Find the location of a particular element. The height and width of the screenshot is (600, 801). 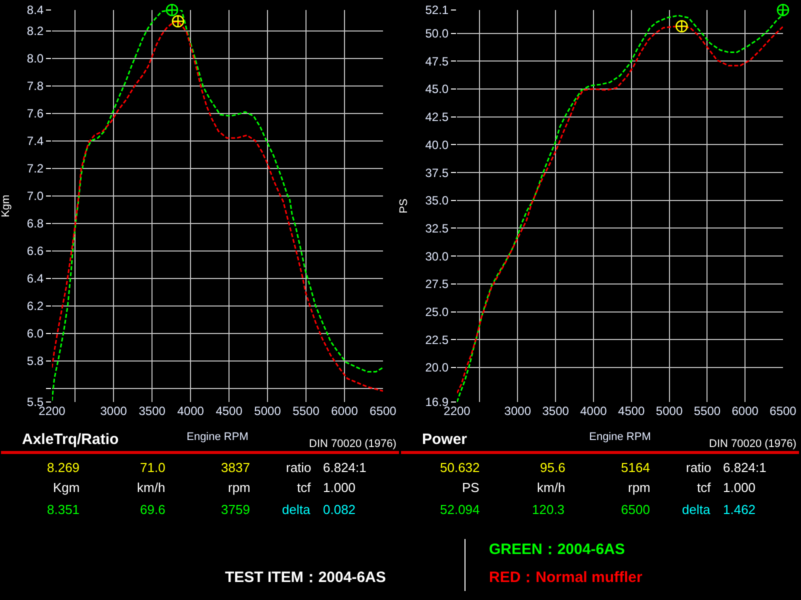

y-tick-label: 37.5 is located at coordinates (437, 173).